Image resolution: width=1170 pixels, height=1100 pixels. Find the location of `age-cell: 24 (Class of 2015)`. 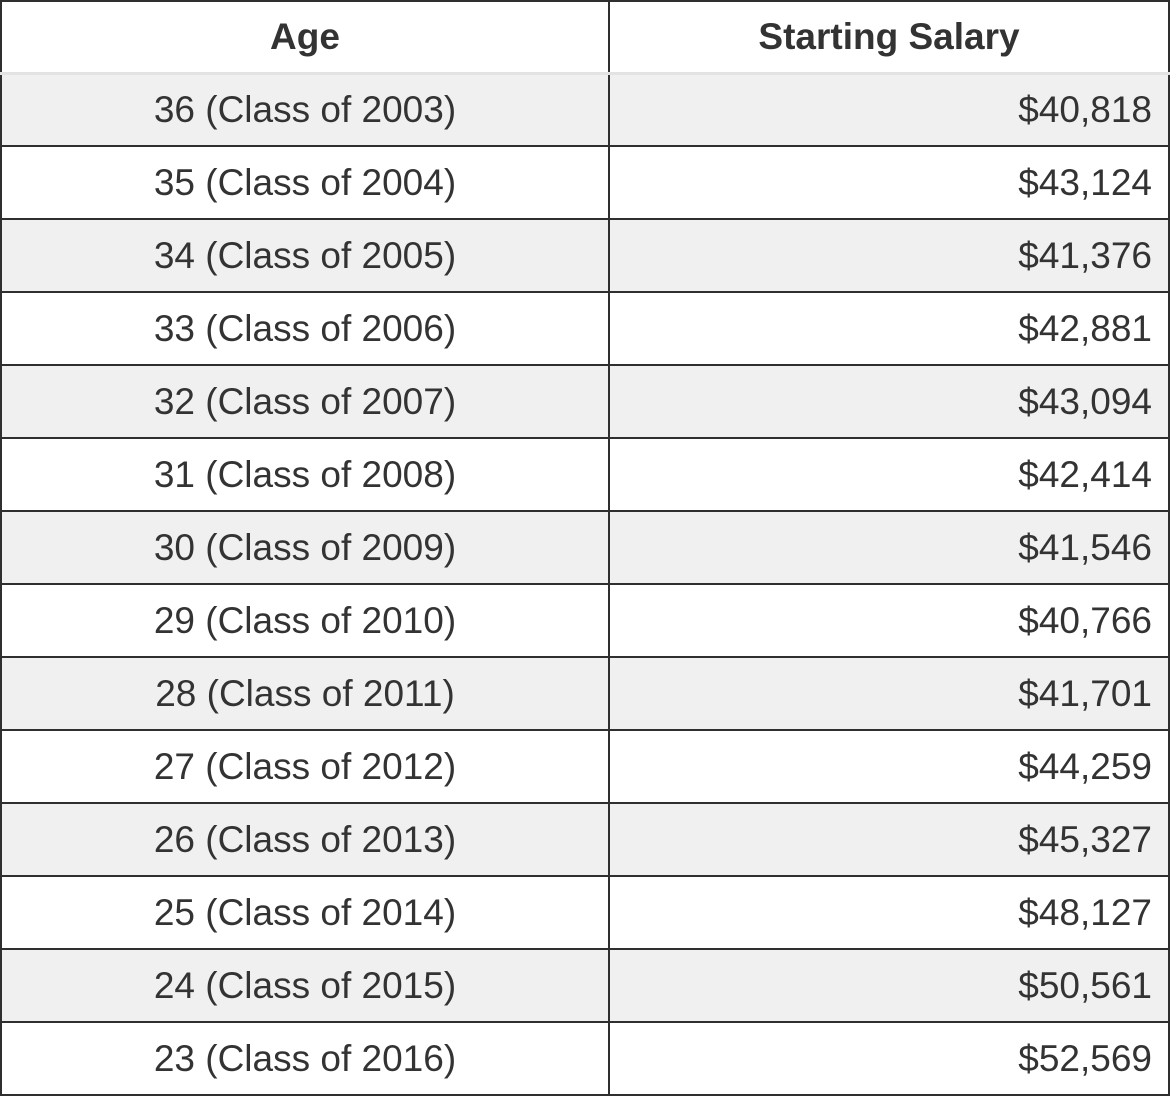

age-cell: 24 (Class of 2015) is located at coordinates (305, 985).